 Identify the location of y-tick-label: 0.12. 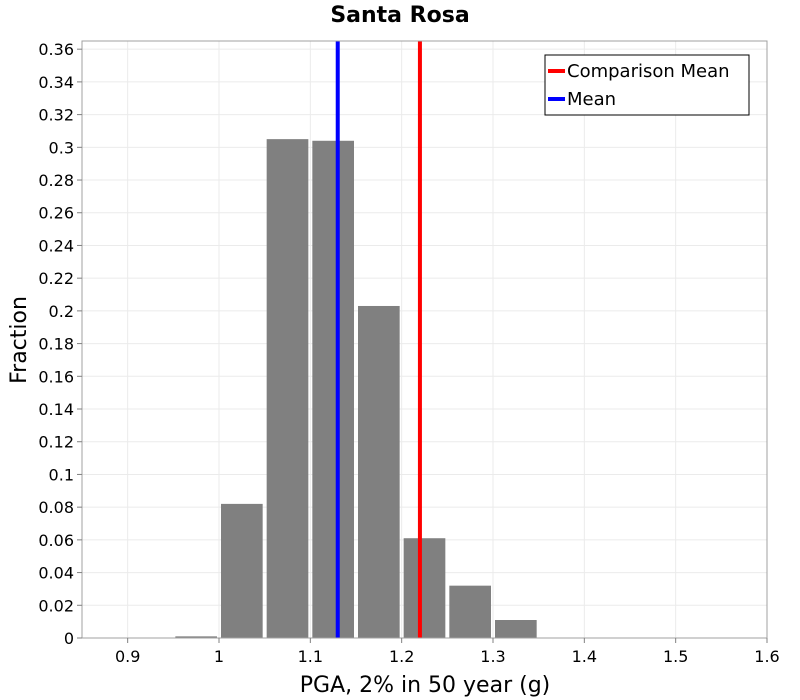
(56, 442).